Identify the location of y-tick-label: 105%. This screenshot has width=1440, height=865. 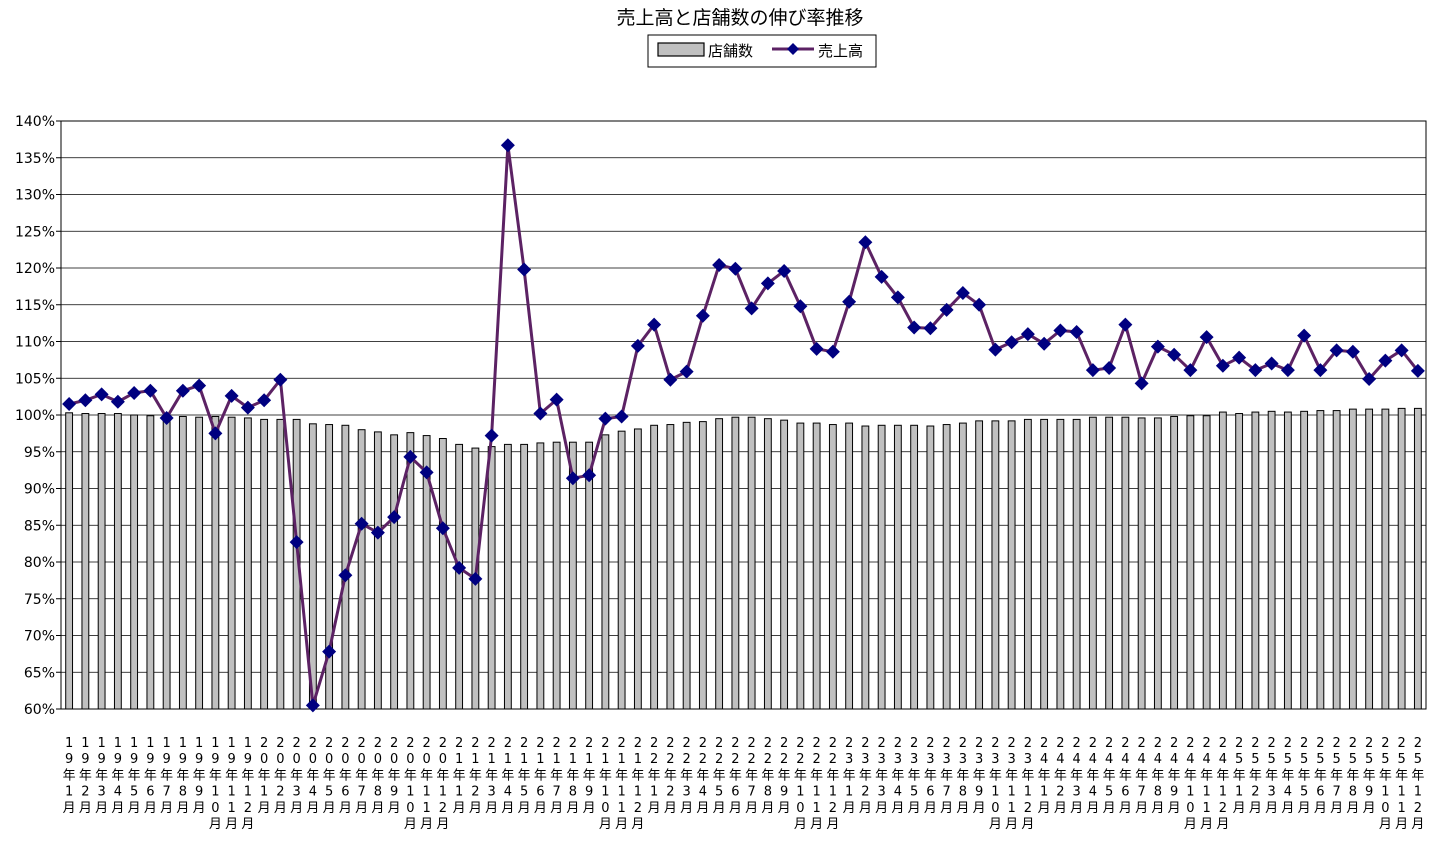
(35, 379).